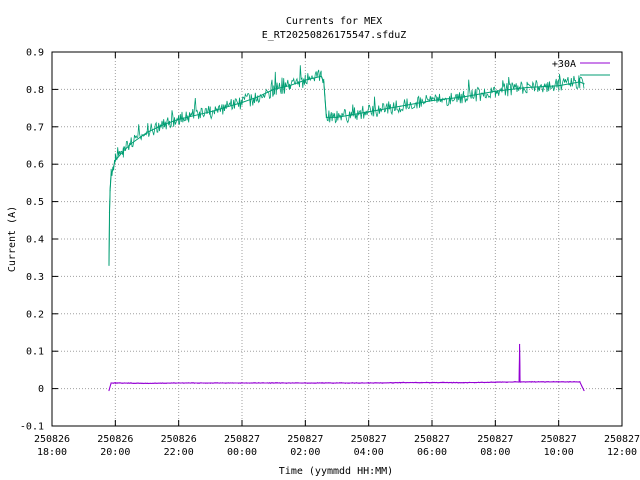  I want to click on y-axis-label: Current (A), so click(12, 239).